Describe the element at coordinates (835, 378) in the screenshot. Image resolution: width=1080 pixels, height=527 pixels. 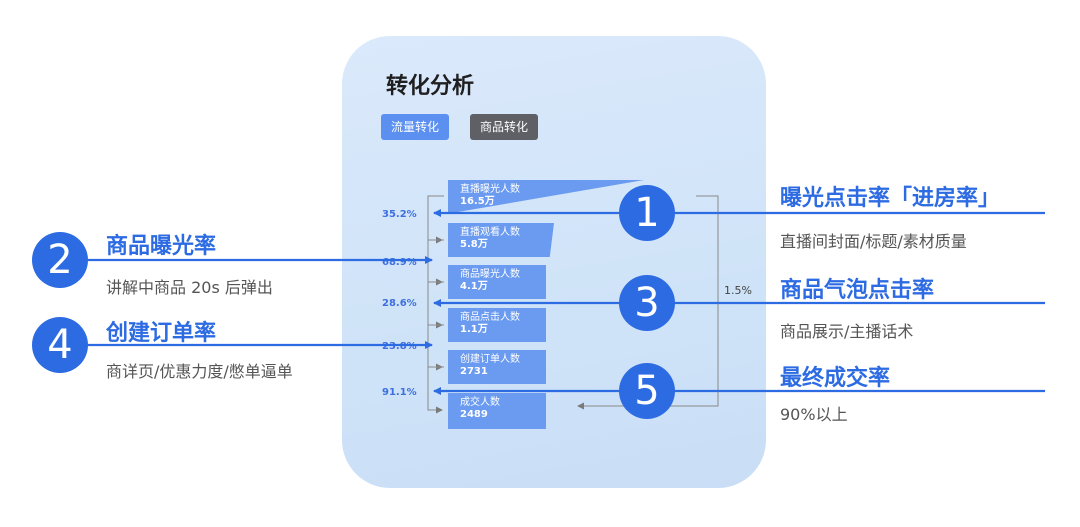
I see `callout-5-title: 最终成交率` at that location.